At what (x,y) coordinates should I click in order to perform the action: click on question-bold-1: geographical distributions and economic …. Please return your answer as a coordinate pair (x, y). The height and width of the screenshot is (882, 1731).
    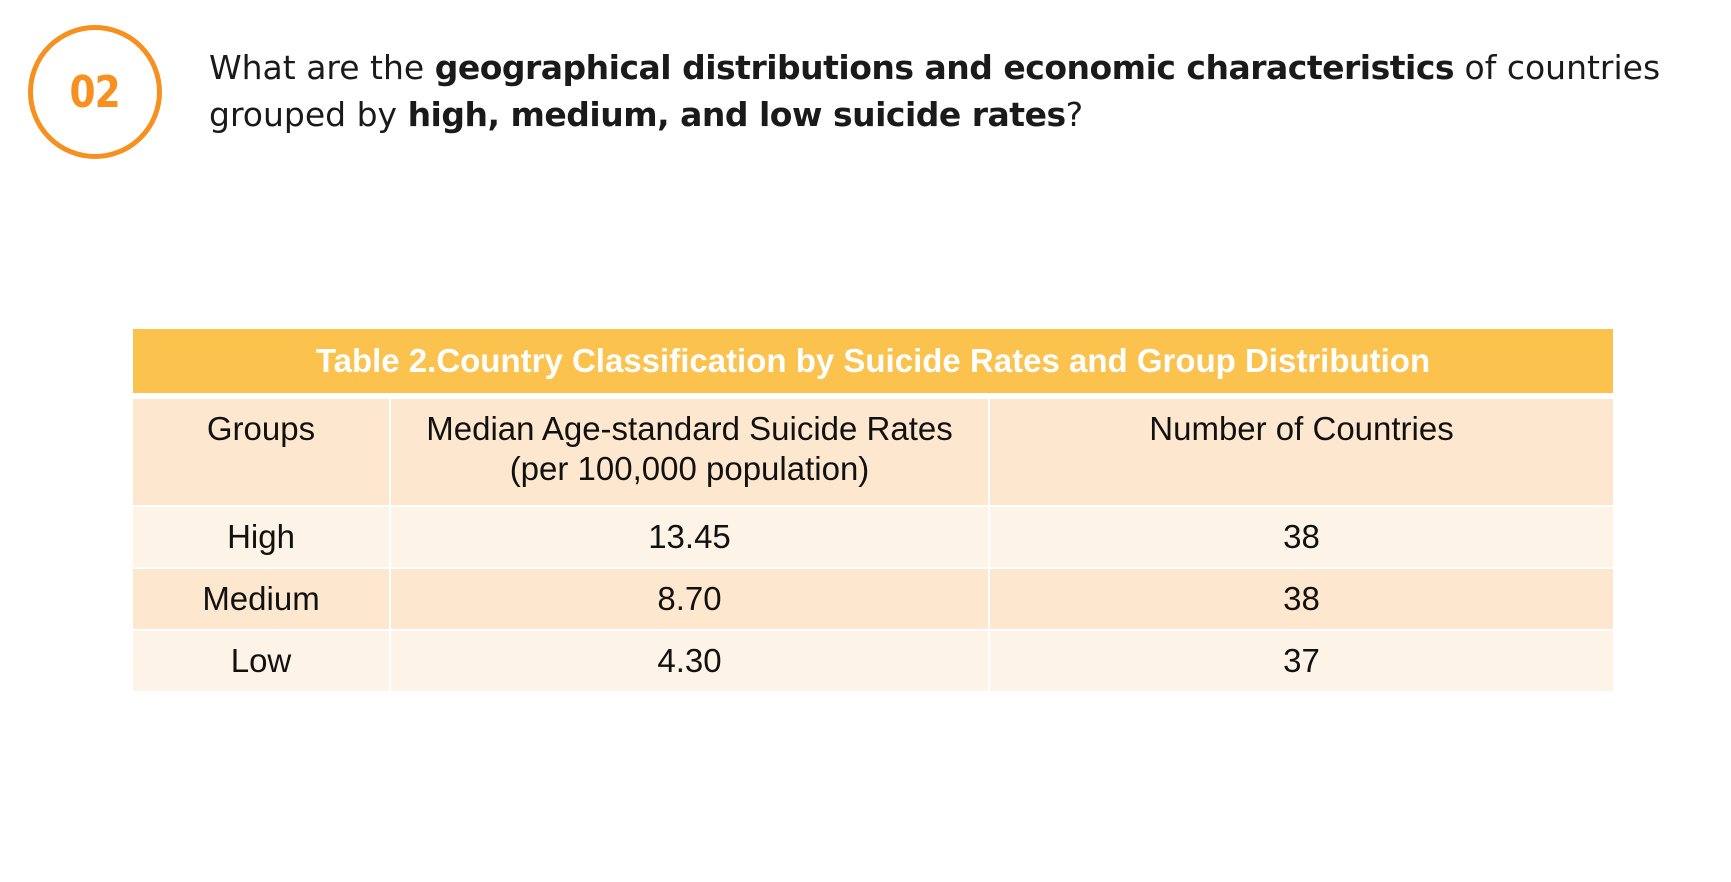
    Looking at the image, I should click on (944, 67).